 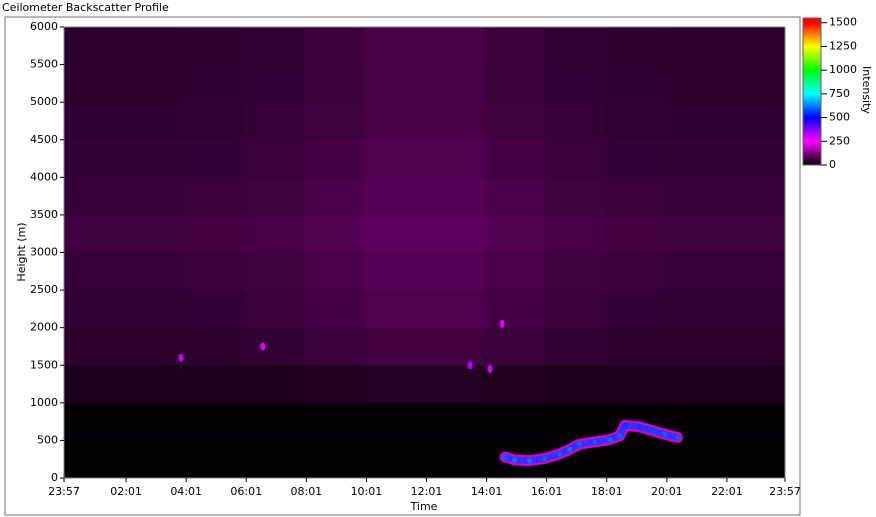 I want to click on y-tick-label: 5000, so click(x=44, y=101).